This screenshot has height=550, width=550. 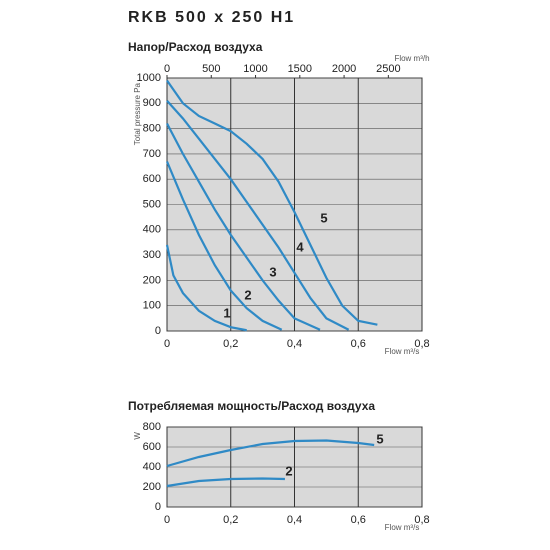 What do you see at coordinates (152, 154) in the screenshot?
I see `y-tick-label: 700` at bounding box center [152, 154].